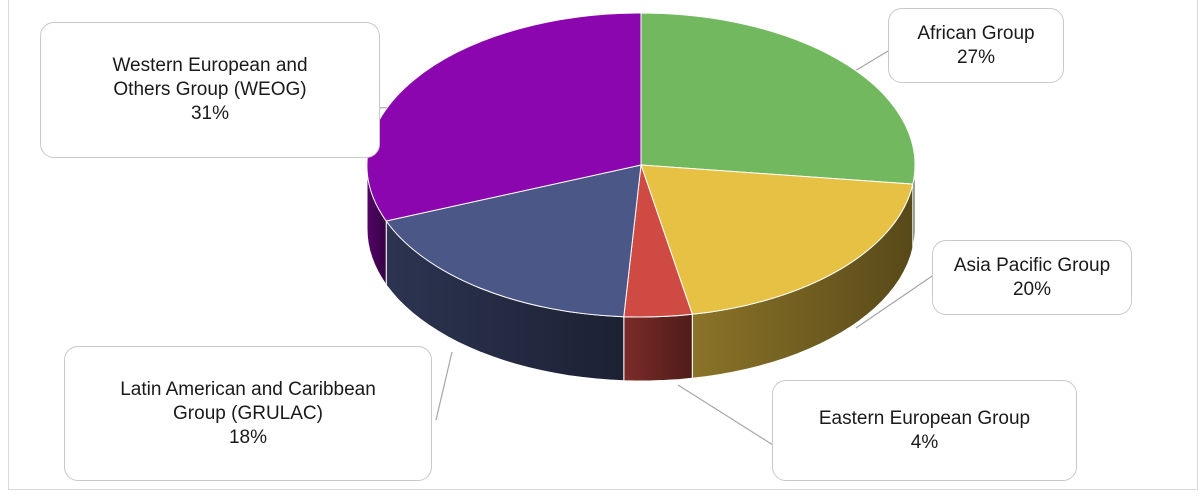 This screenshot has height=497, width=1203. What do you see at coordinates (210, 77) in the screenshot?
I see `data-label-name: Western European and Others Group (WEOG)` at bounding box center [210, 77].